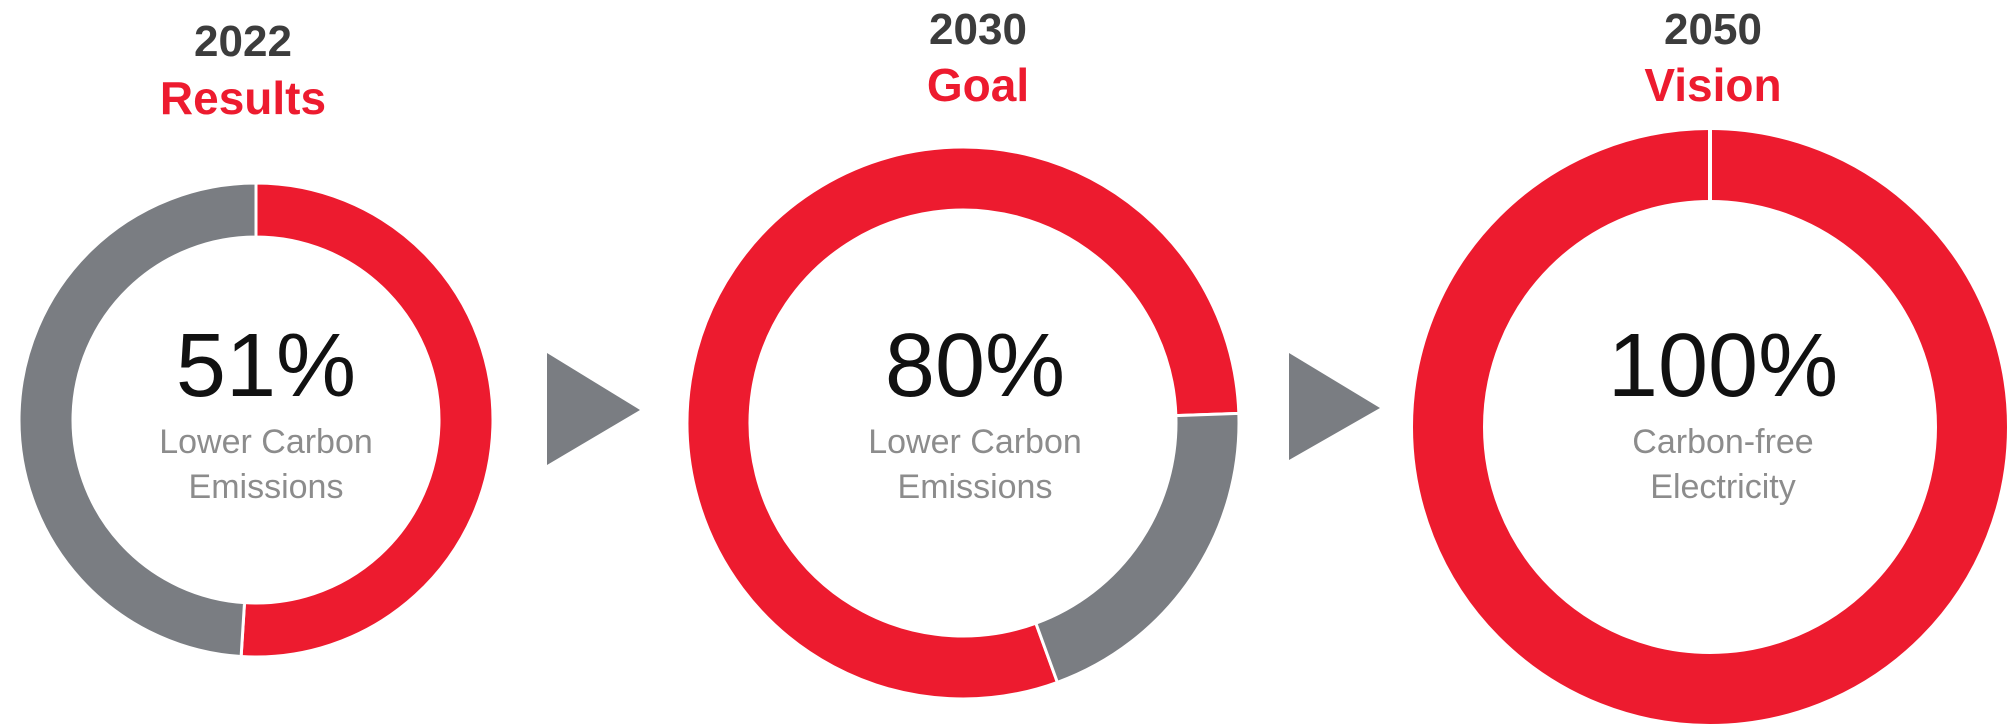 The height and width of the screenshot is (728, 2009). I want to click on chart-2022-value: 51%, so click(266, 366).